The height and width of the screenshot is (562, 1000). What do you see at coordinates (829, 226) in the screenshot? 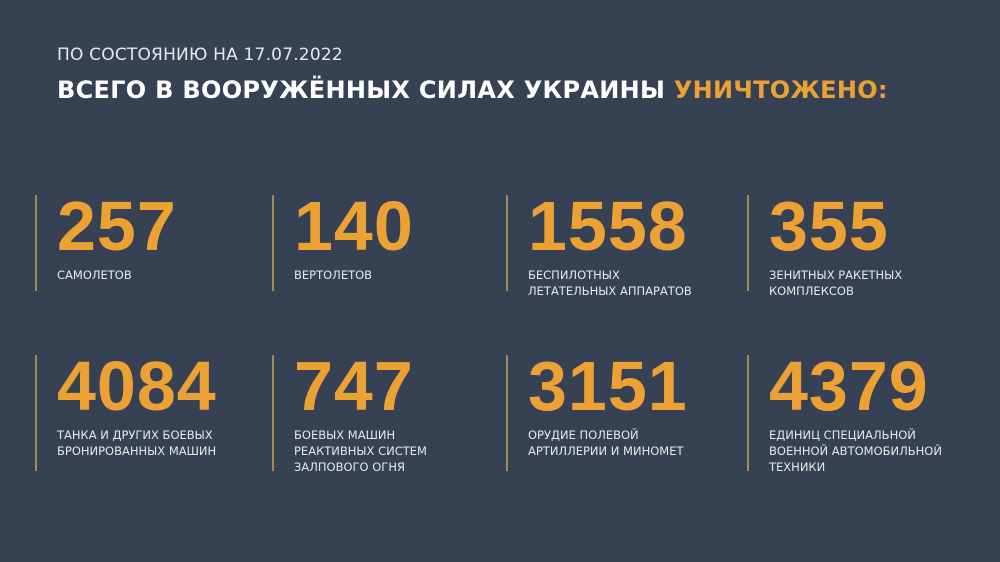
I see `stat-value: 355` at bounding box center [829, 226].